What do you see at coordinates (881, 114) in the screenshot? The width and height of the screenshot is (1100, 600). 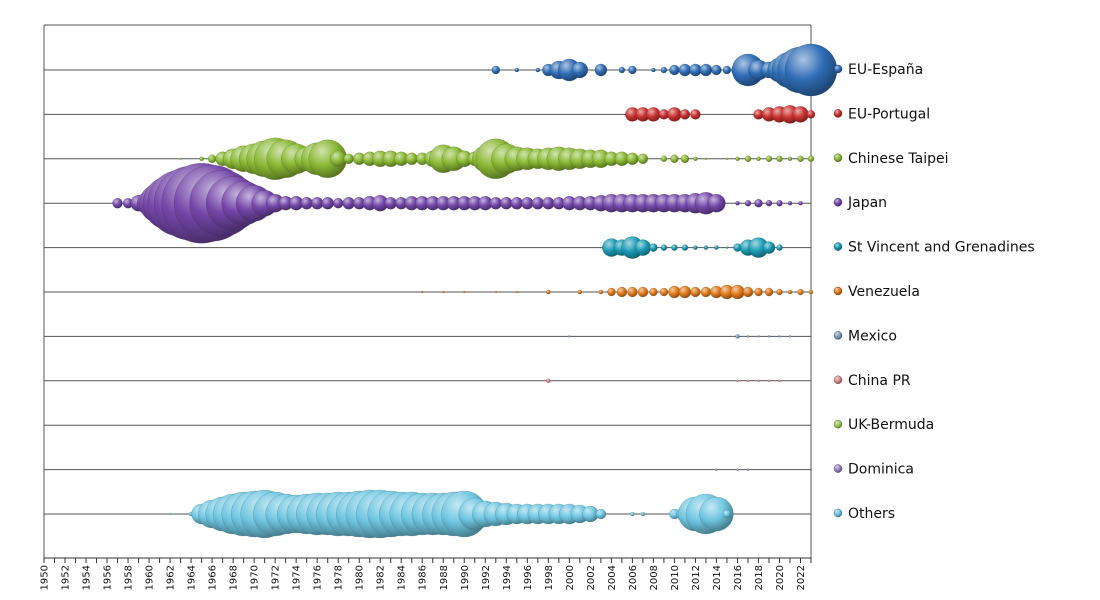 I see `legend-item: EU-Portugal` at bounding box center [881, 114].